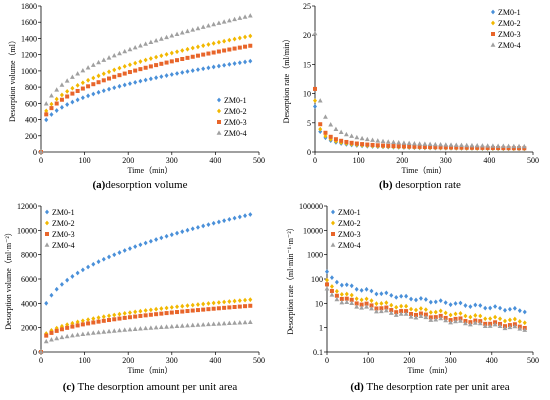 The height and width of the screenshot is (400, 550). What do you see at coordinates (307, 64) in the screenshot?
I see `y-tick-label: 15` at bounding box center [307, 64].